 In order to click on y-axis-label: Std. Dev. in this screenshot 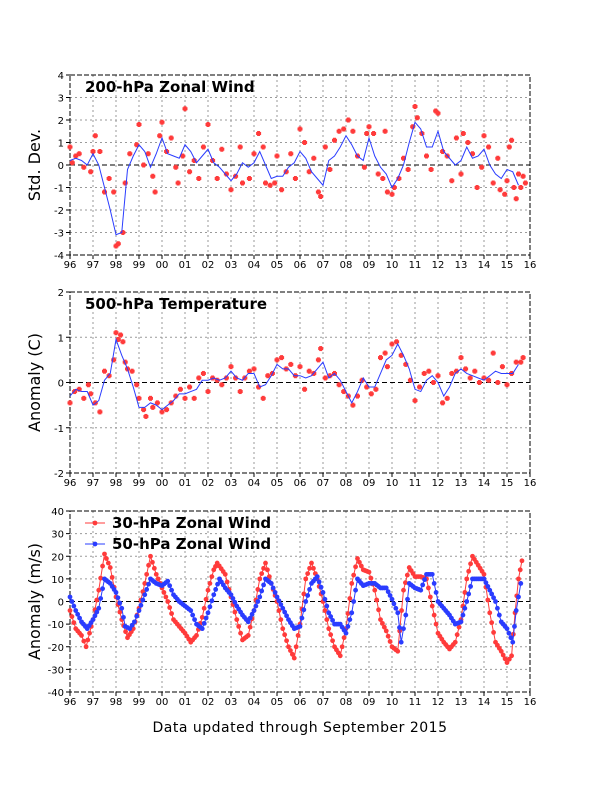, I will do `click(34, 165)`.